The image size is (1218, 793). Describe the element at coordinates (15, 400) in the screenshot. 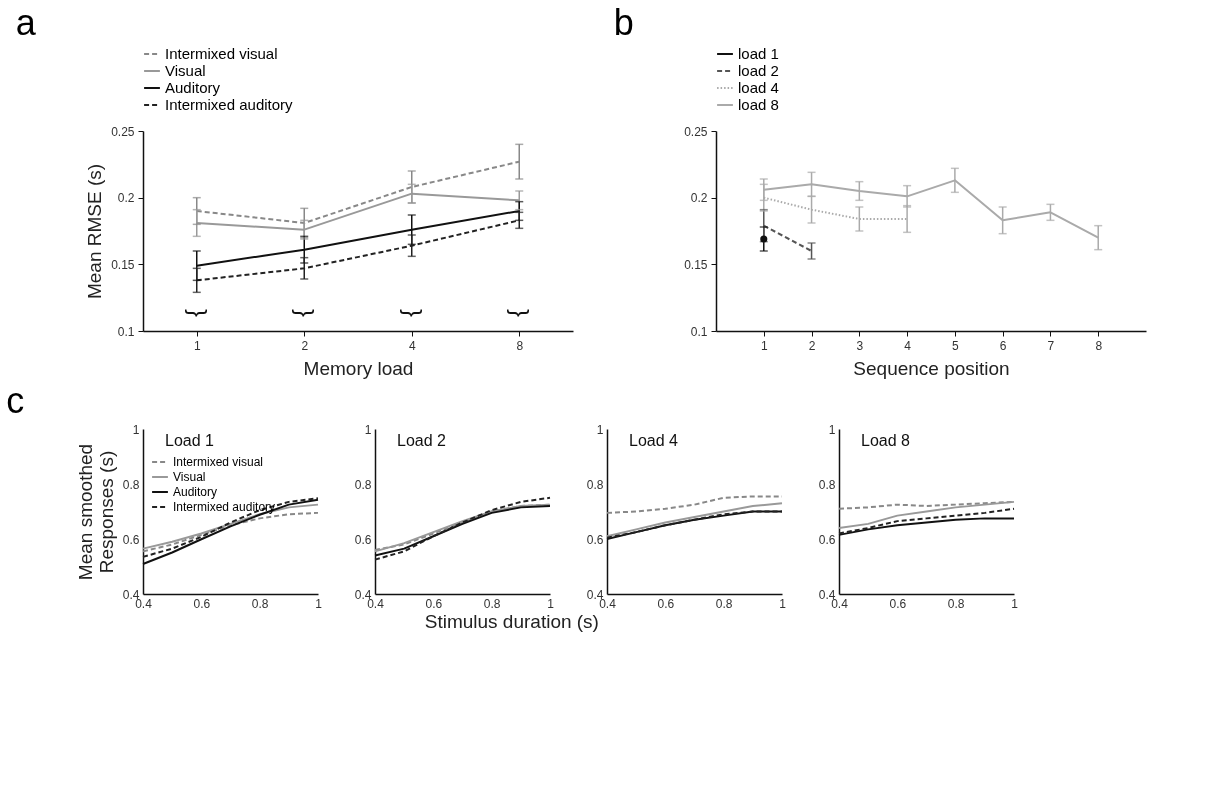

I see `chart-title: c` at that location.